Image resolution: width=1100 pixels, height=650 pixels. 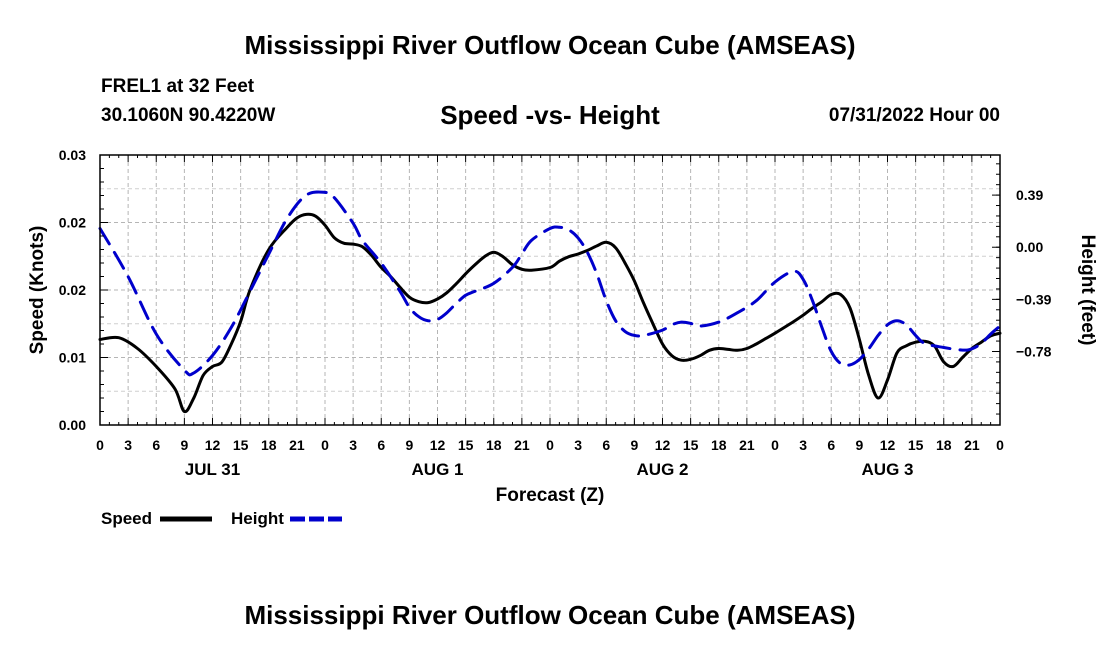 What do you see at coordinates (1029, 247) in the screenshot?
I see `y-right-tick-label: 0.00` at bounding box center [1029, 247].